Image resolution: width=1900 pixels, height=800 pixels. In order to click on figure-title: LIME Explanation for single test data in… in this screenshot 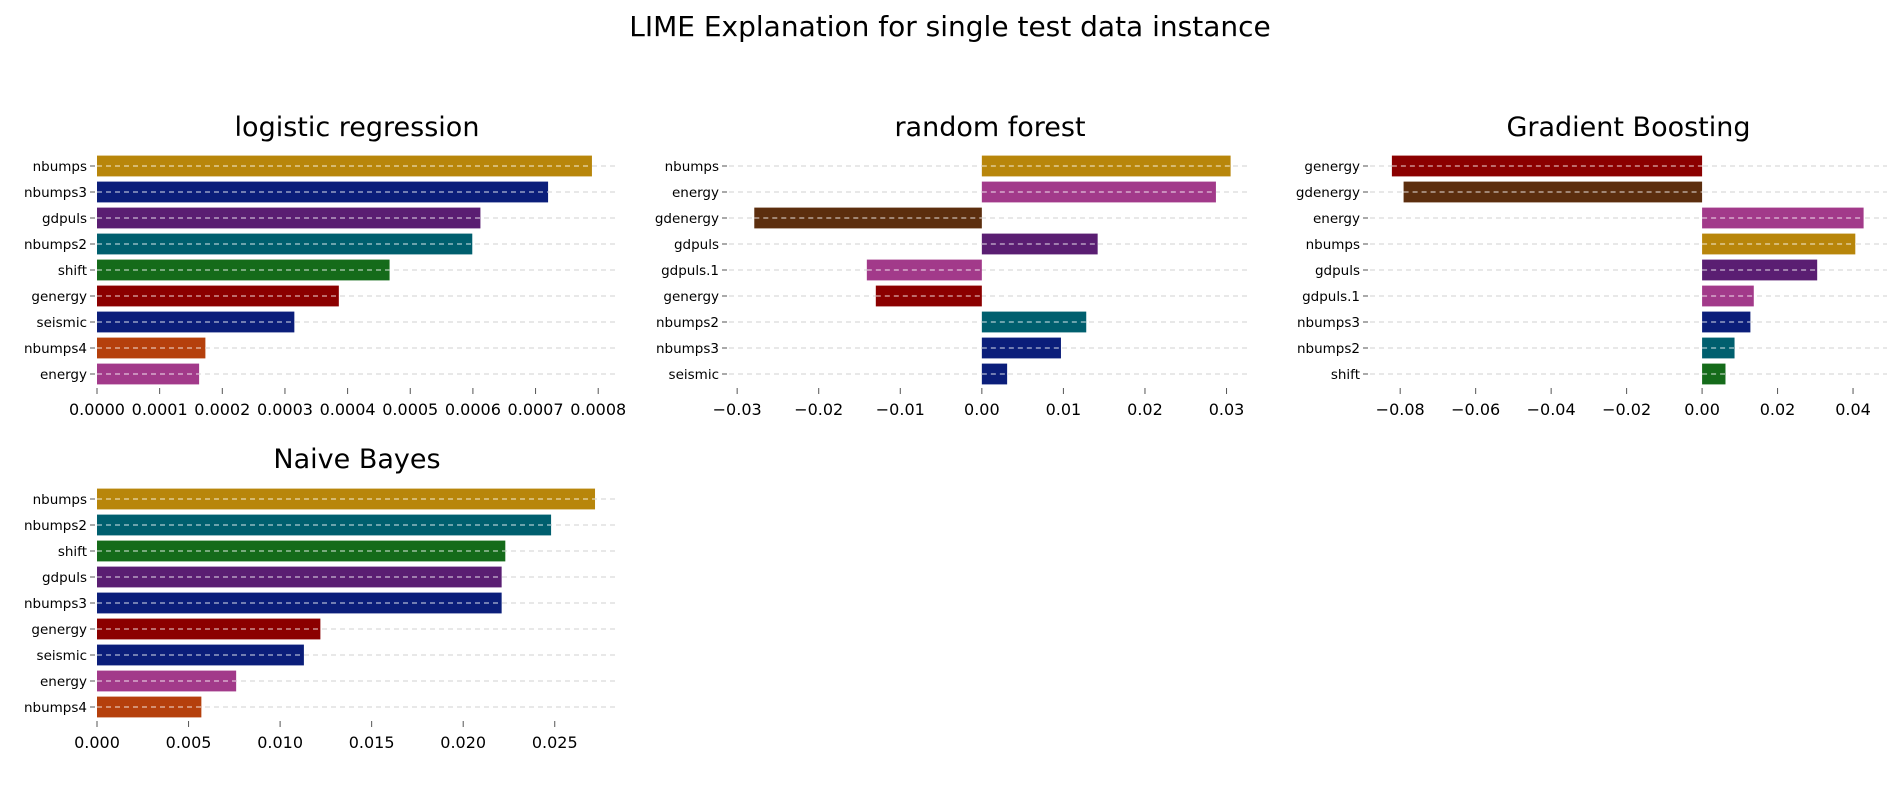, I will do `click(950, 26)`.